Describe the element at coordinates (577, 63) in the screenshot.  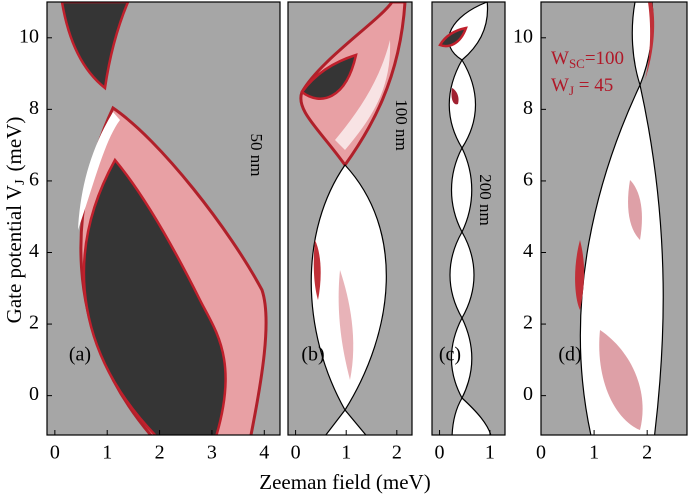
I see `parameter-subscript: SC` at that location.